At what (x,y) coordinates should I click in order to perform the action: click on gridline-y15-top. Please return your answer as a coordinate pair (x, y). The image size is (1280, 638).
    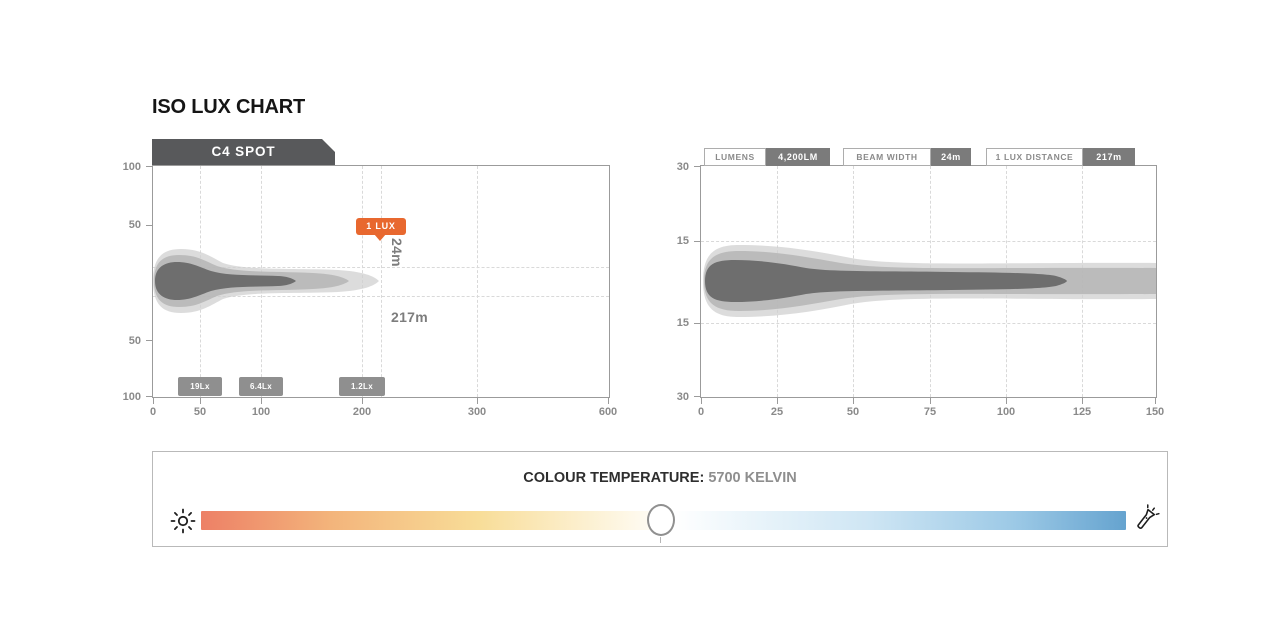
    Looking at the image, I should click on (928, 241).